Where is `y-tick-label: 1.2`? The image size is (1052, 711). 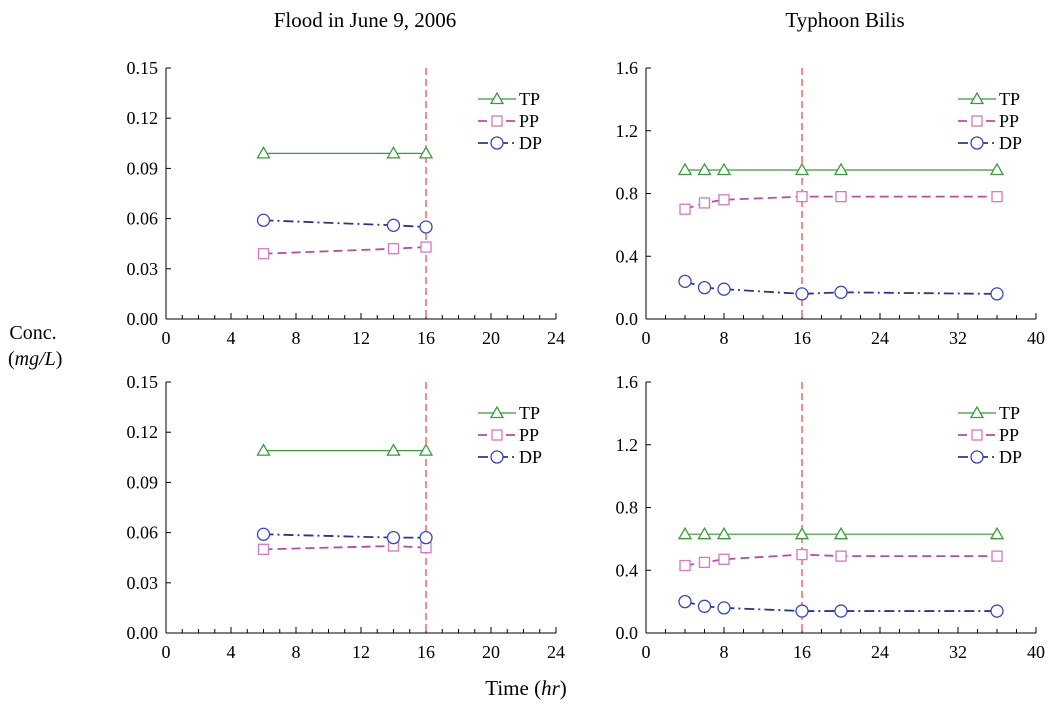 y-tick-label: 1.2 is located at coordinates (627, 445).